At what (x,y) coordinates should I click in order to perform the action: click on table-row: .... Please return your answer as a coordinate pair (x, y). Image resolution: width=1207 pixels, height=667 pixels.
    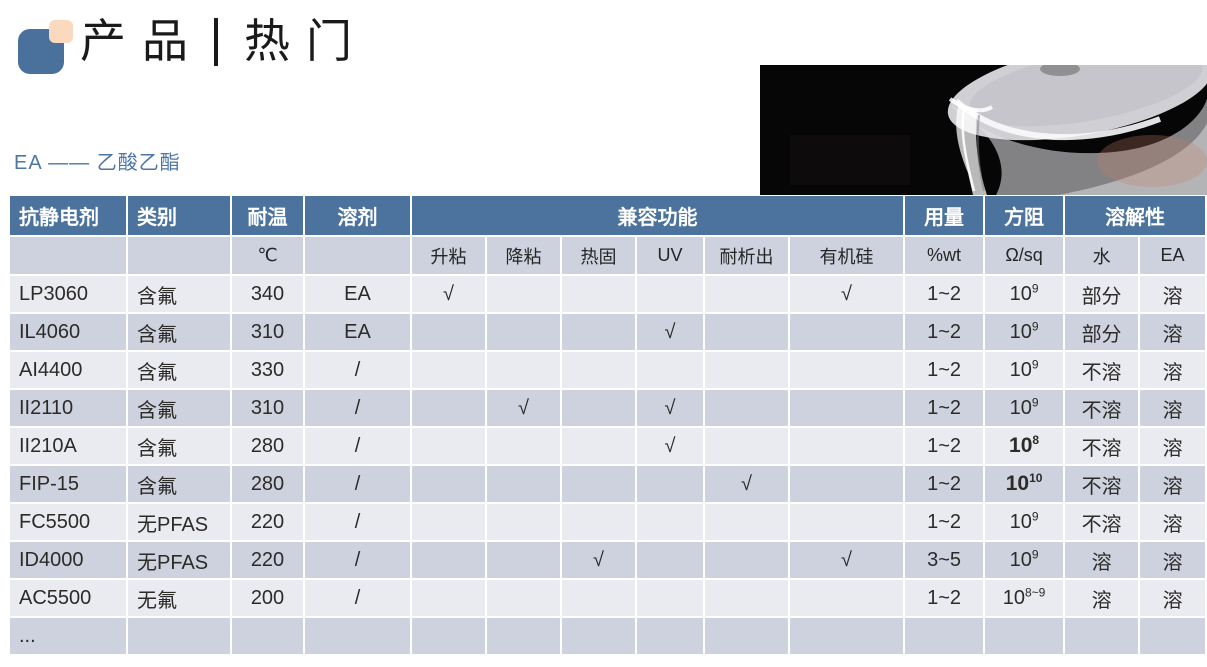
    Looking at the image, I should click on (608, 637).